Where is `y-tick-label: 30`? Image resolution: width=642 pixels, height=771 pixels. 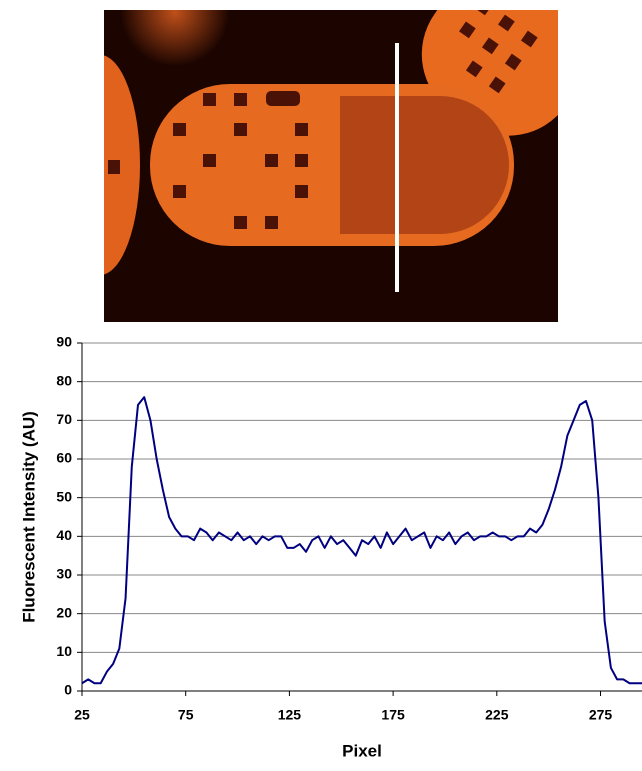
y-tick-label: 30 is located at coordinates (64, 574).